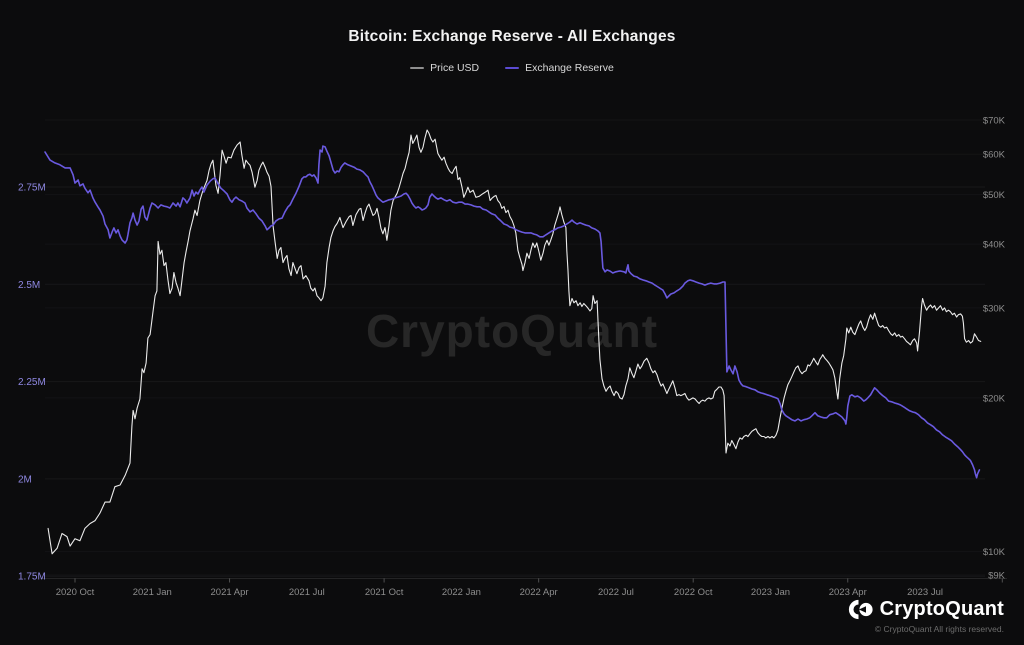 This screenshot has height=645, width=1024. Describe the element at coordinates (939, 629) in the screenshot. I see `footer-copyright: © CryptoQuant All rights reserved.` at that location.